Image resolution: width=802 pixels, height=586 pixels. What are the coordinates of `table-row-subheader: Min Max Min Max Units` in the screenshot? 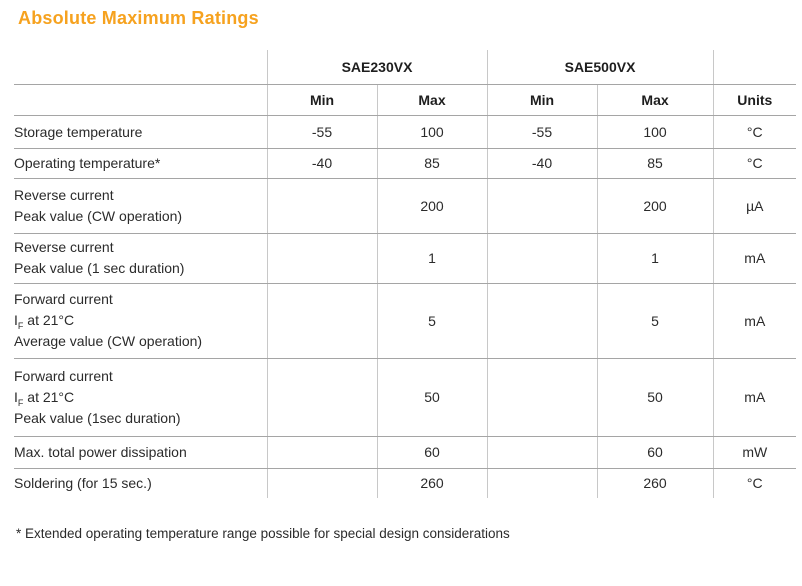 It's located at (405, 100).